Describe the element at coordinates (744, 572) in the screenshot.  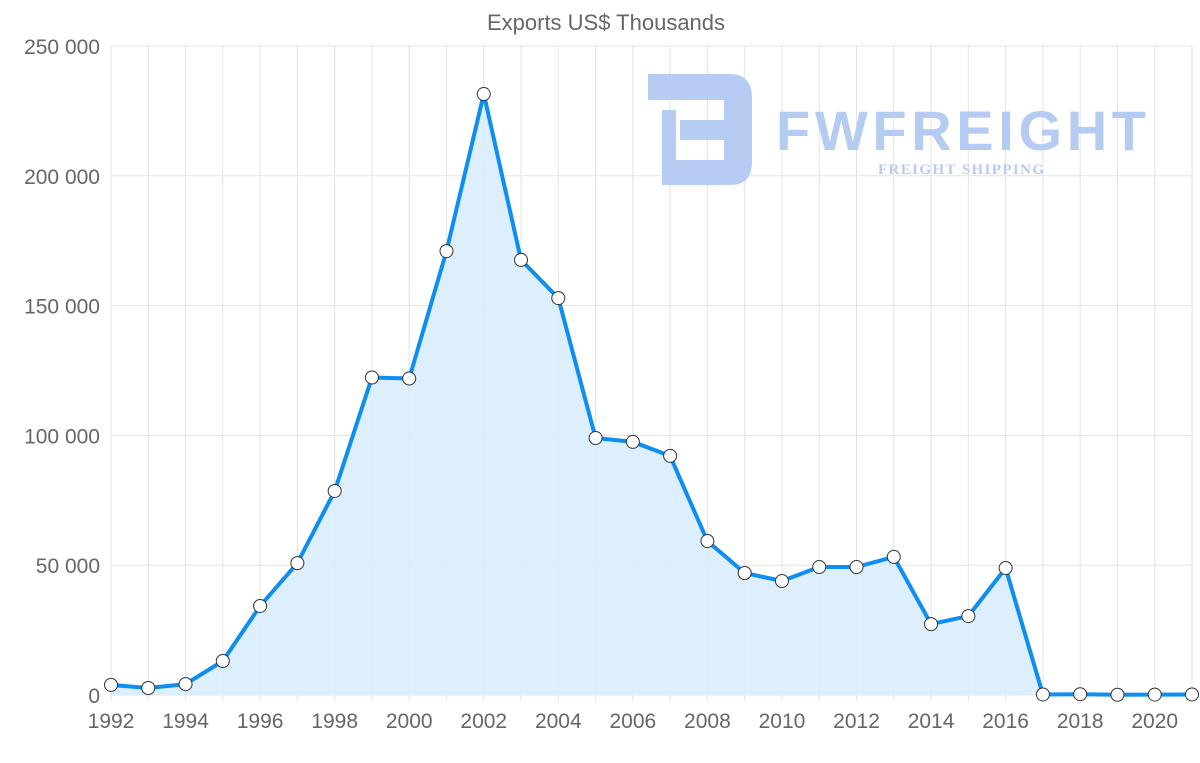
I see `data-point-2009` at that location.